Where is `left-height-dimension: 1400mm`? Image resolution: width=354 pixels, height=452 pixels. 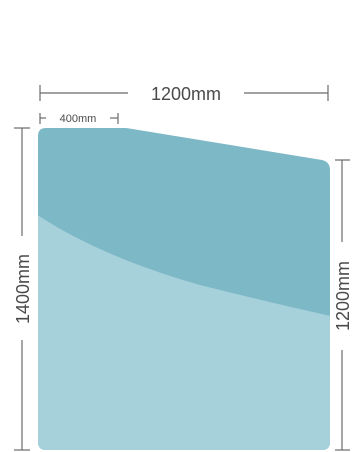
left-height-dimension: 1400mm is located at coordinates (23, 289).